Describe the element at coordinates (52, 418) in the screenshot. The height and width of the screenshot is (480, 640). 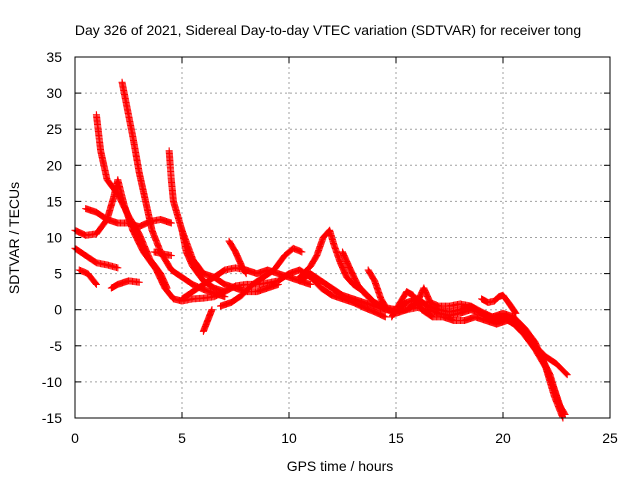
I see `y-tick-label: -15` at that location.